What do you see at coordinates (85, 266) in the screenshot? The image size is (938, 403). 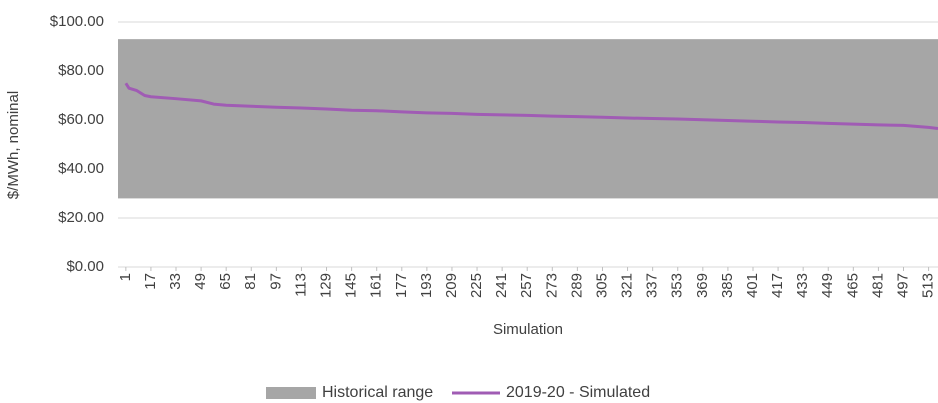 I see `y-tick-label: $0.00` at bounding box center [85, 266].